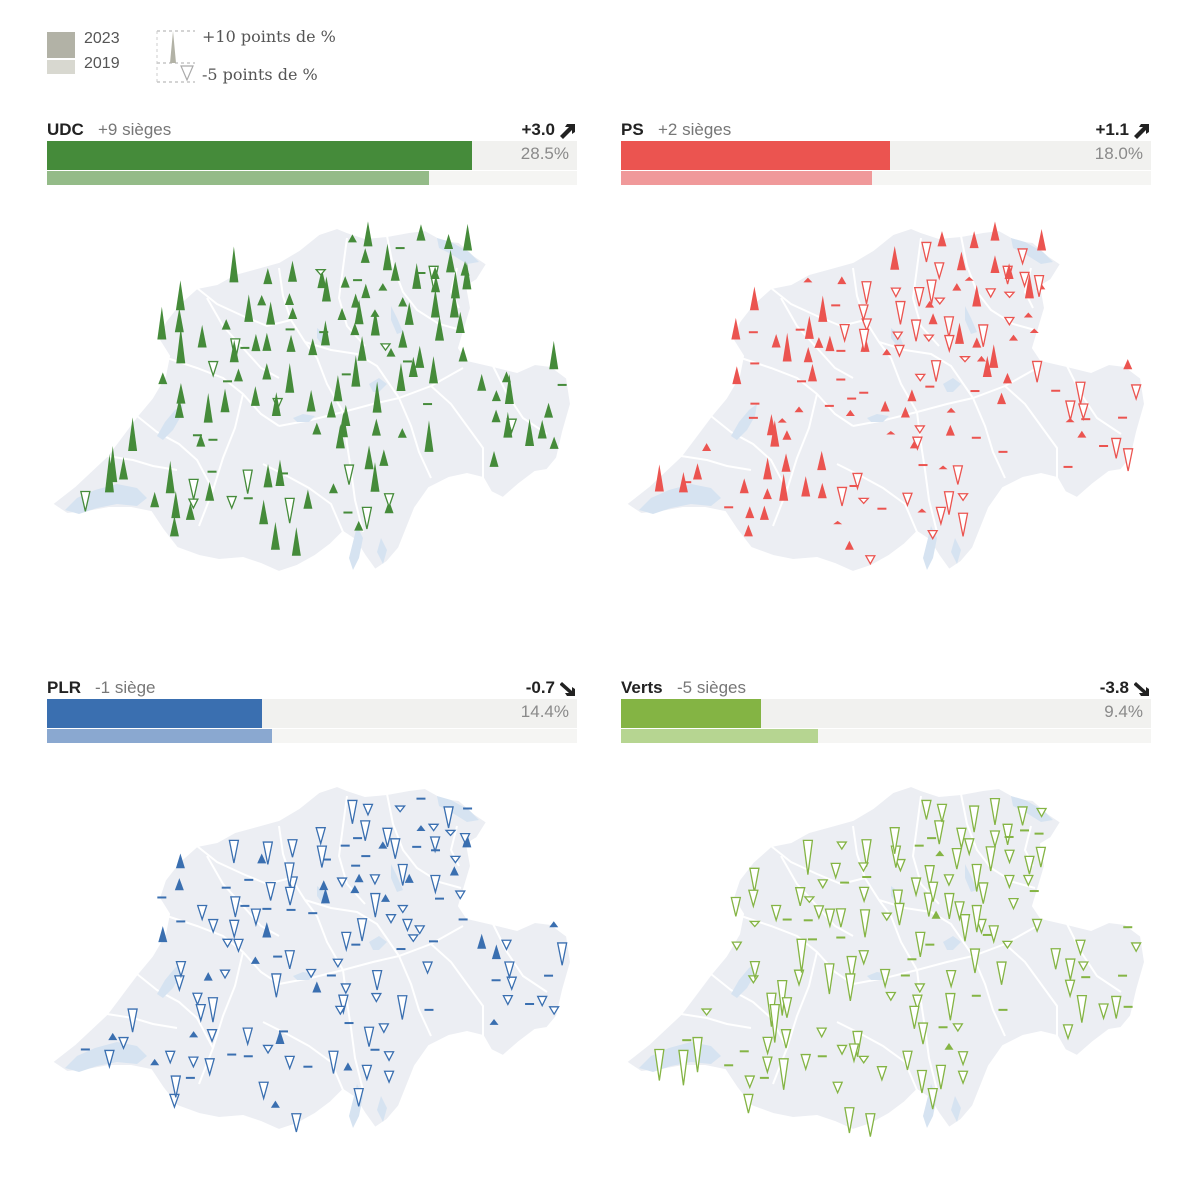 This screenshot has width=1200, height=1200. Describe the element at coordinates (1141, 689) in the screenshot. I see `arrow-down-right-icon` at that location.